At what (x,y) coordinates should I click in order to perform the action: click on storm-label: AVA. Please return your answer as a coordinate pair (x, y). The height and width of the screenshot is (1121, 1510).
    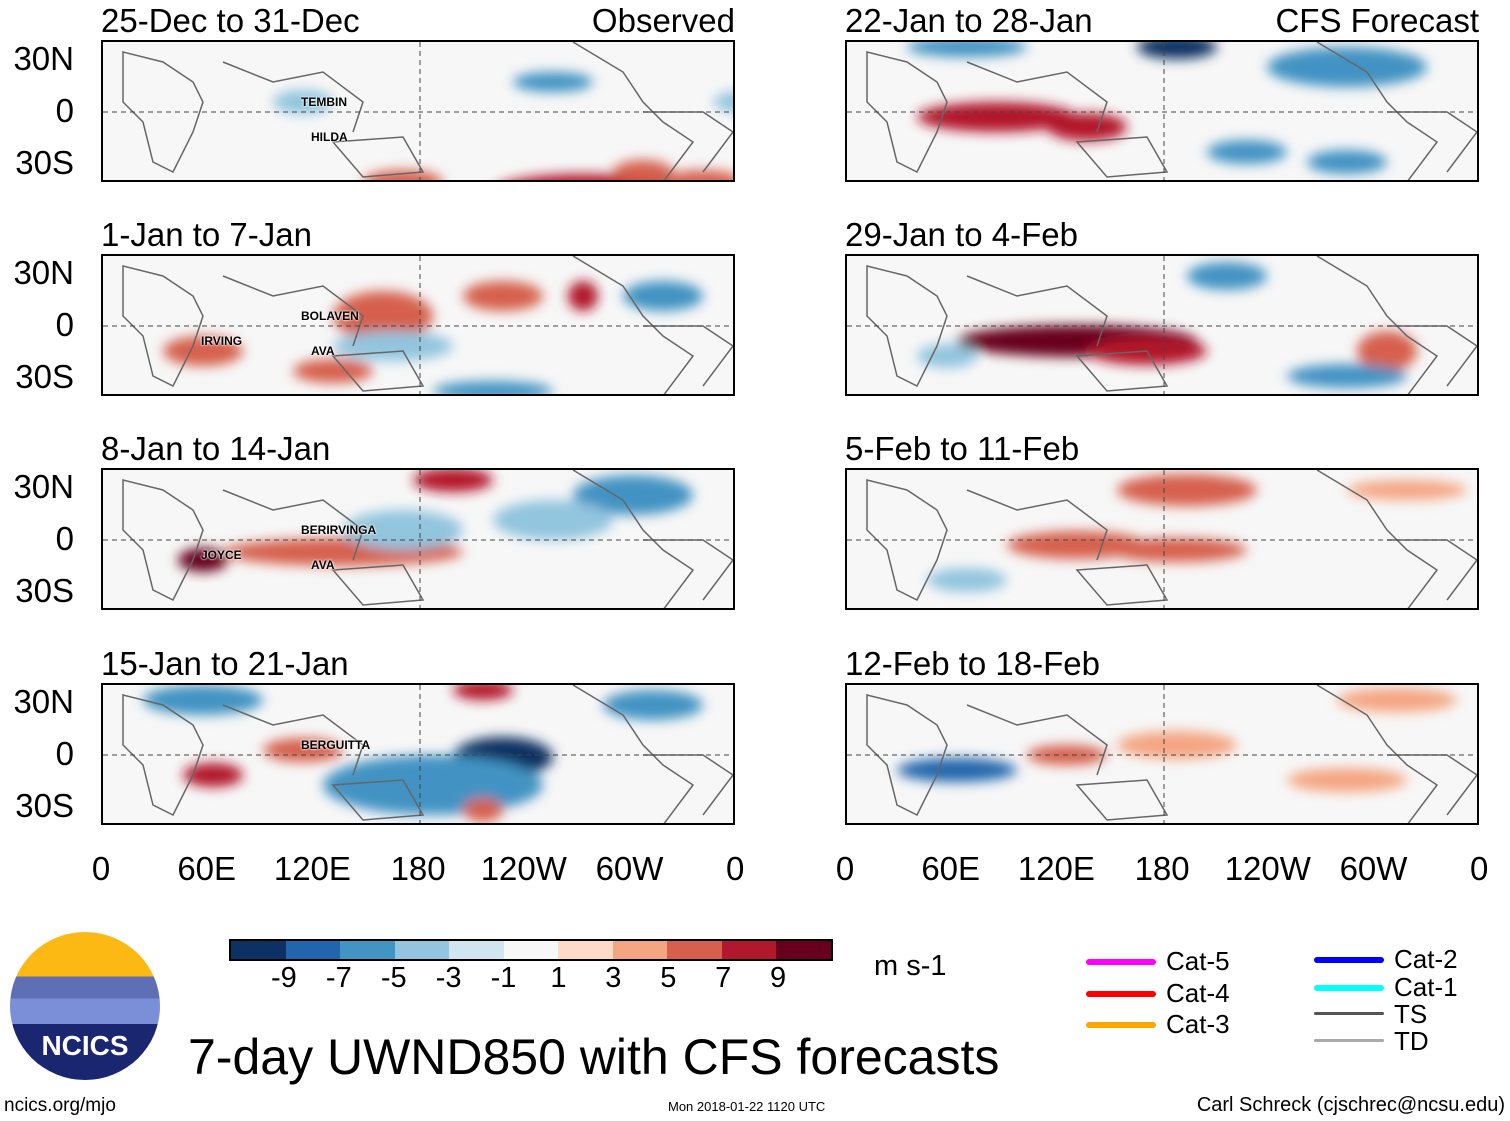
    Looking at the image, I should click on (323, 351).